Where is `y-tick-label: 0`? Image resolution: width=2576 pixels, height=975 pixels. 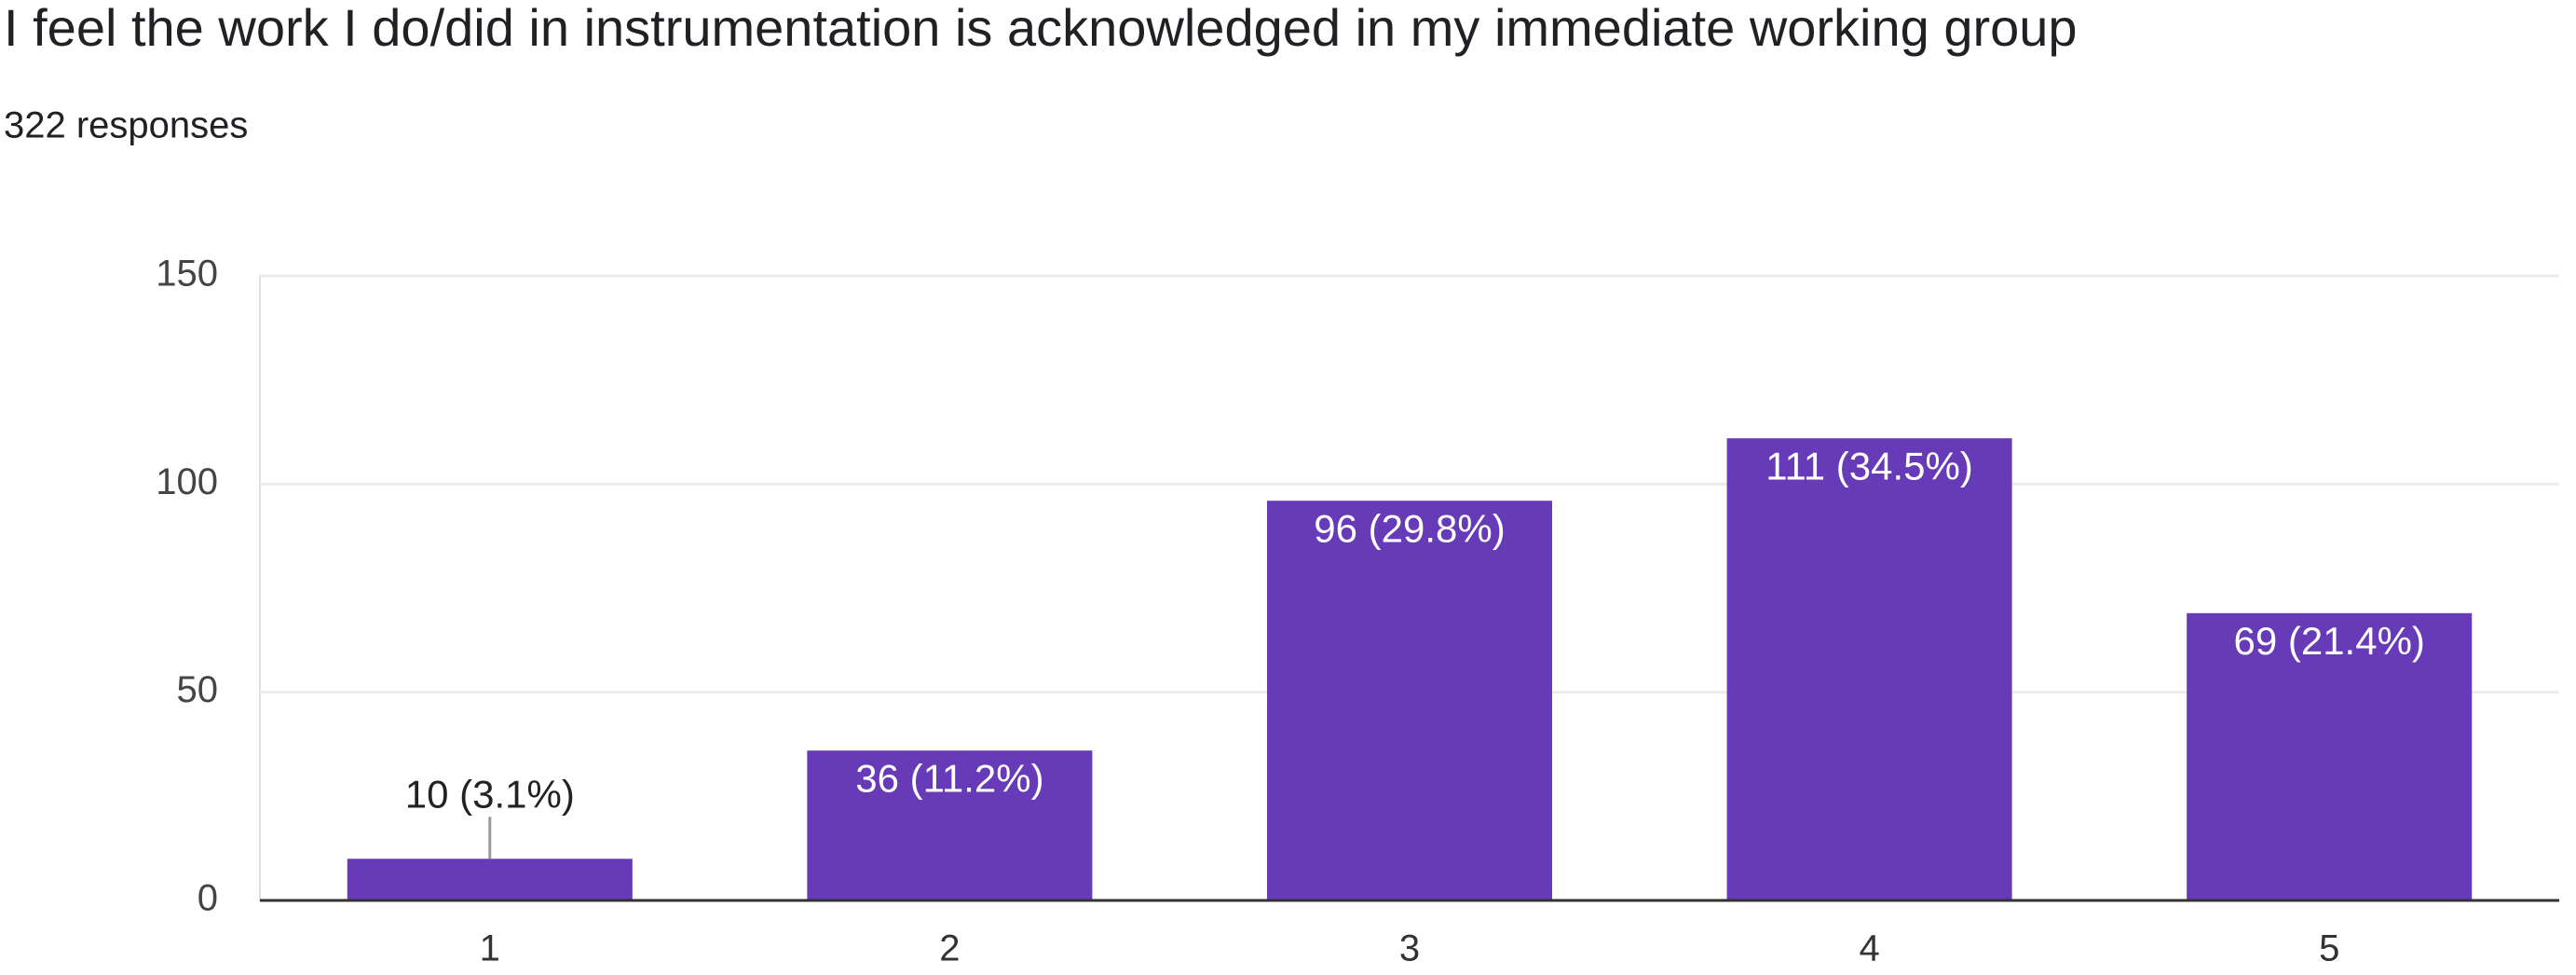
y-tick-label: 0 is located at coordinates (208, 899).